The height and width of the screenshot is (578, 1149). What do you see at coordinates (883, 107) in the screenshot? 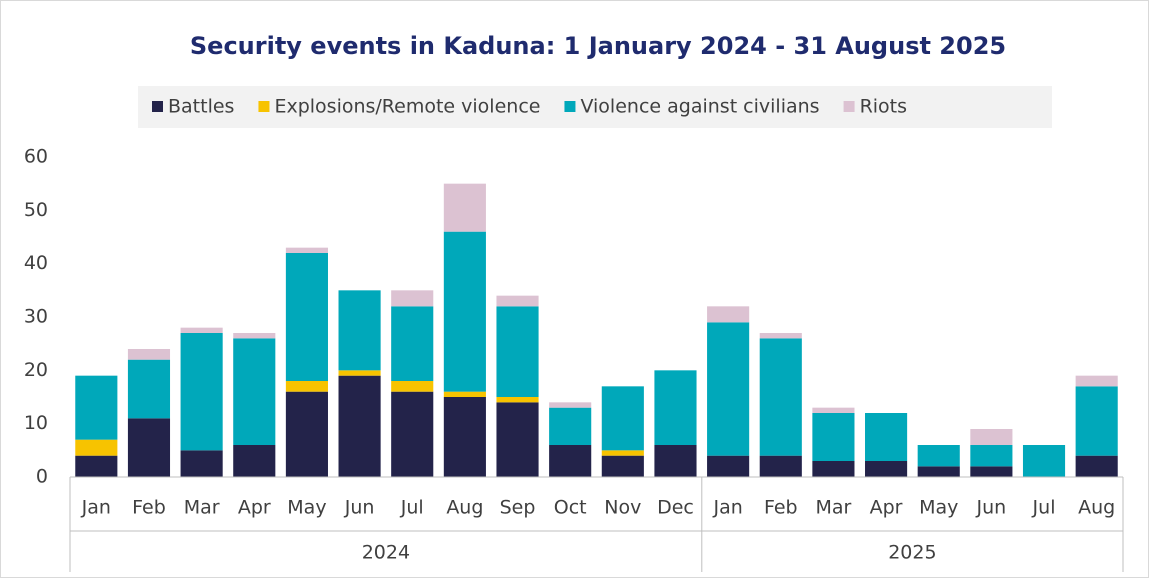
I see `legend-label: Riots` at bounding box center [883, 107].